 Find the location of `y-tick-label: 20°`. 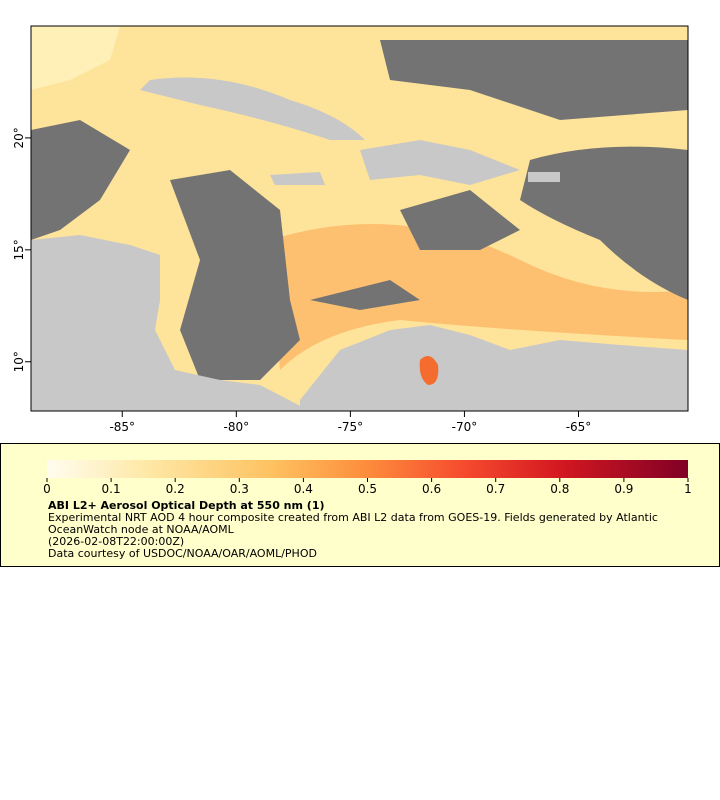

y-tick-label: 20° is located at coordinates (19, 137).